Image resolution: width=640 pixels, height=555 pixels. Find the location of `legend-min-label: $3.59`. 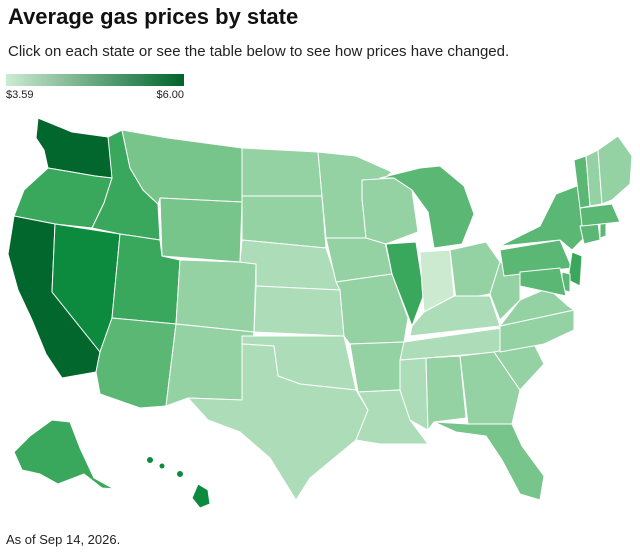

legend-min-label: $3.59 is located at coordinates (20, 95).